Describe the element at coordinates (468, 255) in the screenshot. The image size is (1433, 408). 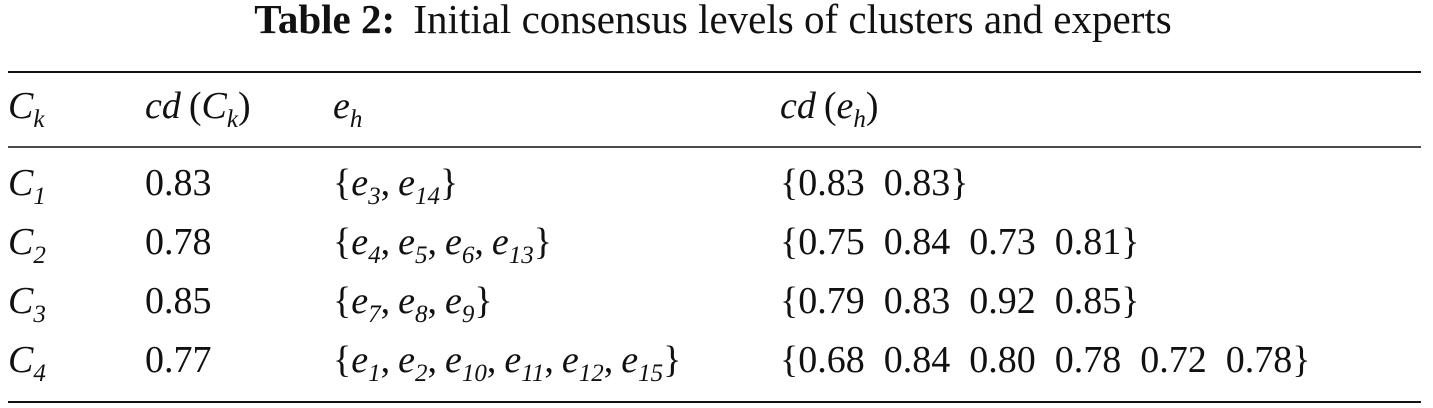
I see `subscript: 6` at that location.